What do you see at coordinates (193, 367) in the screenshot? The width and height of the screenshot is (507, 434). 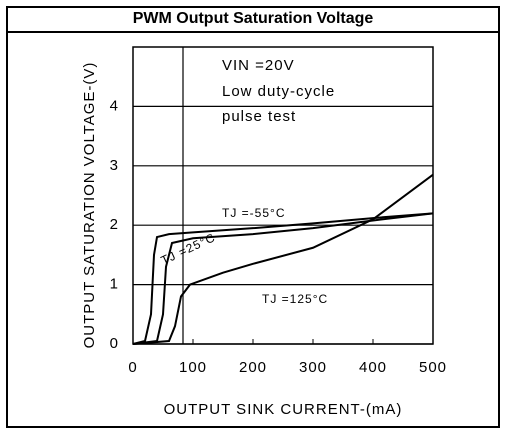 I see `x-tick-label: 100` at bounding box center [193, 367].